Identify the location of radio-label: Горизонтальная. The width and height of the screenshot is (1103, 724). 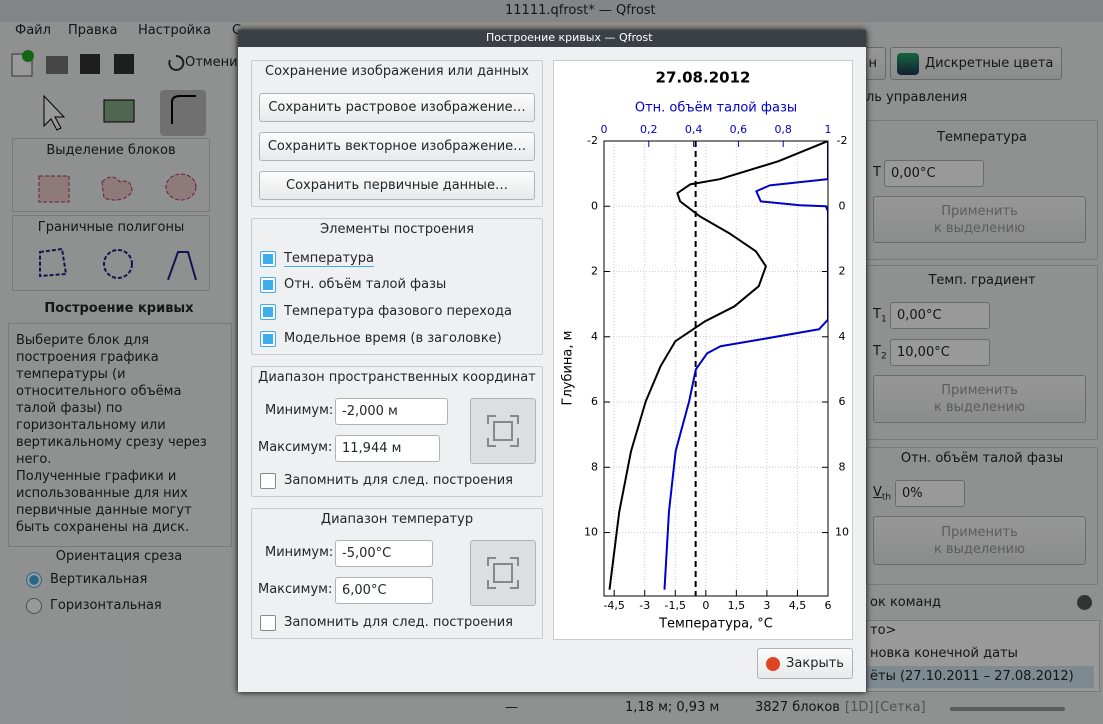
(106, 605).